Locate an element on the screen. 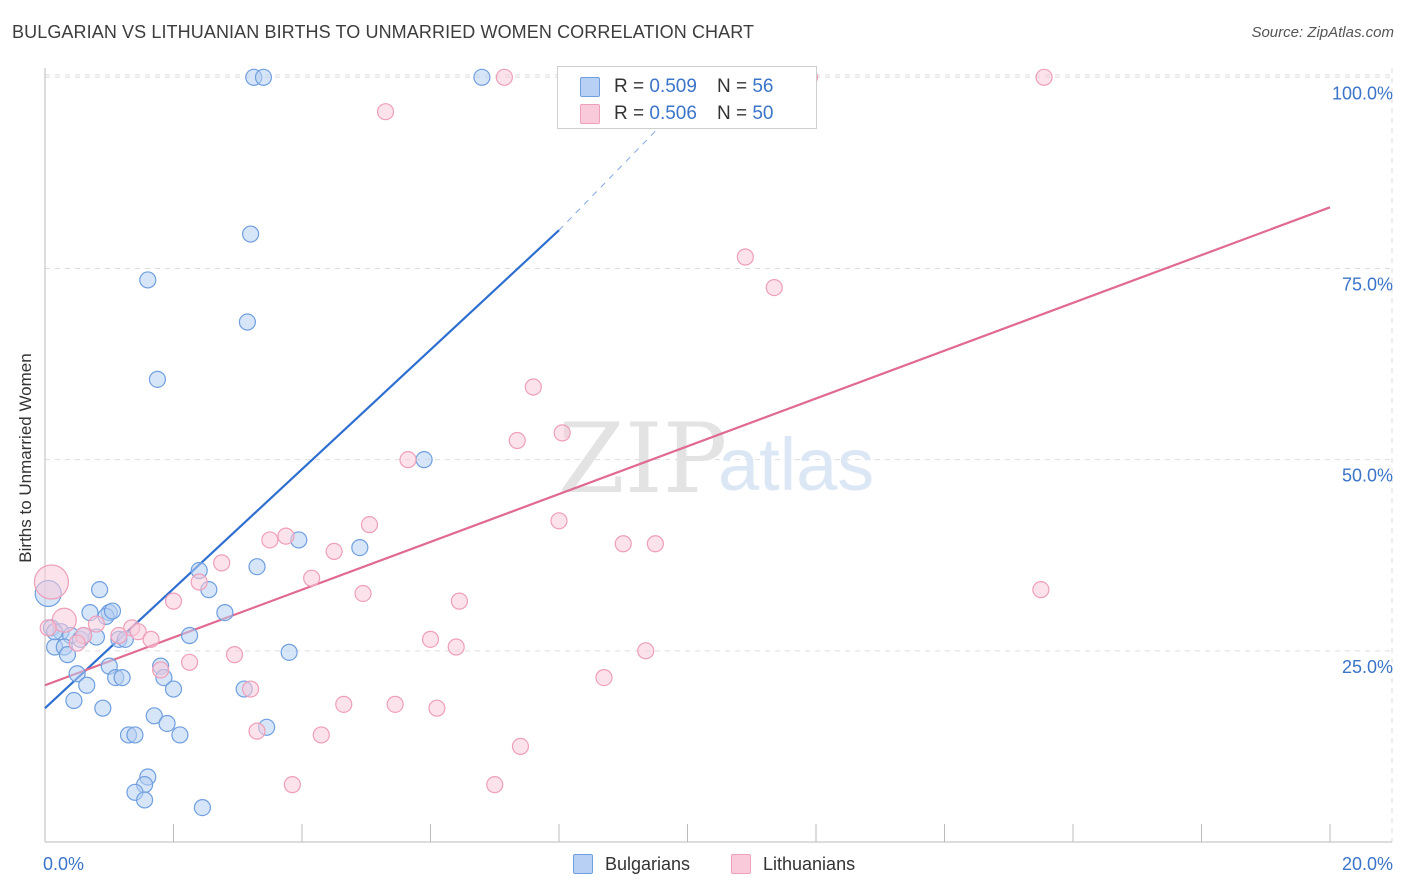  source-label: Source: ZipAtlas.com is located at coordinates (1322, 32).